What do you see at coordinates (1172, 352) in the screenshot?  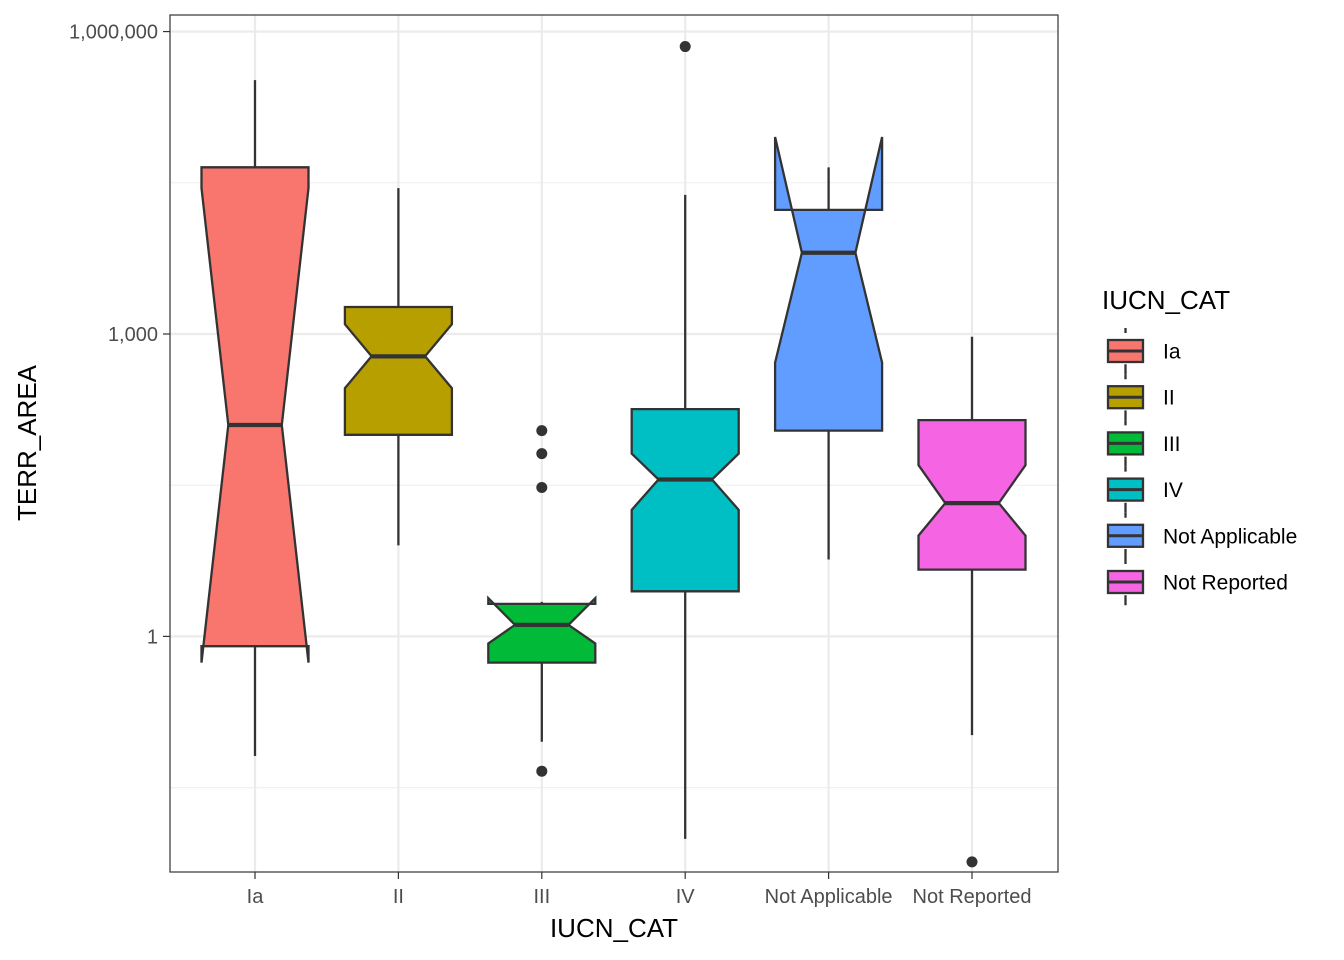 I see `legend-label: Ia` at bounding box center [1172, 352].